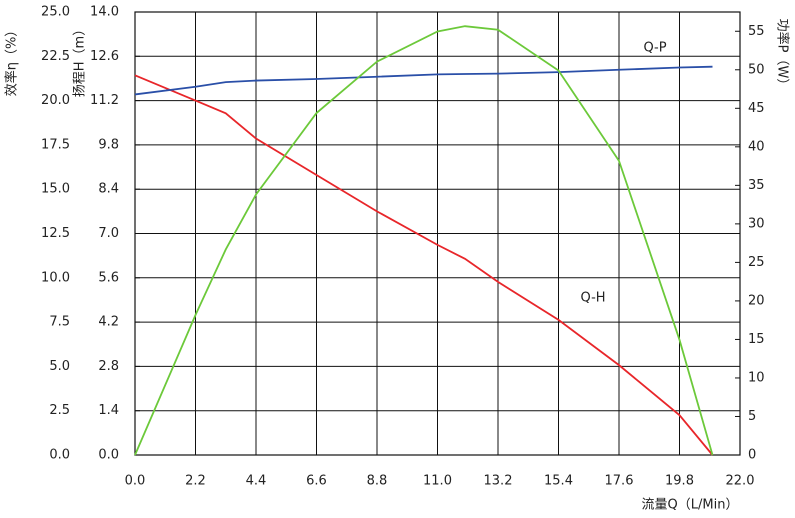  Describe the element at coordinates (752, 416) in the screenshot. I see `y2-tick-label: 5` at that location.